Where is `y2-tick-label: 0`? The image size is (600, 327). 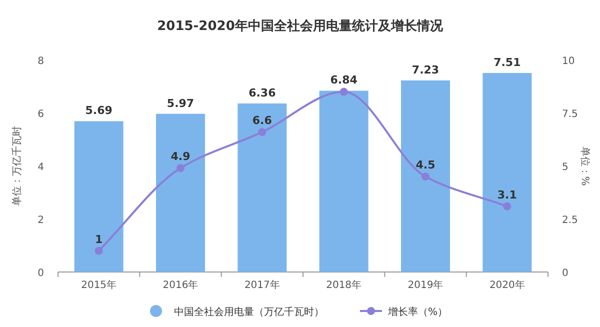
y2-tick-label: 0 is located at coordinates (565, 273).